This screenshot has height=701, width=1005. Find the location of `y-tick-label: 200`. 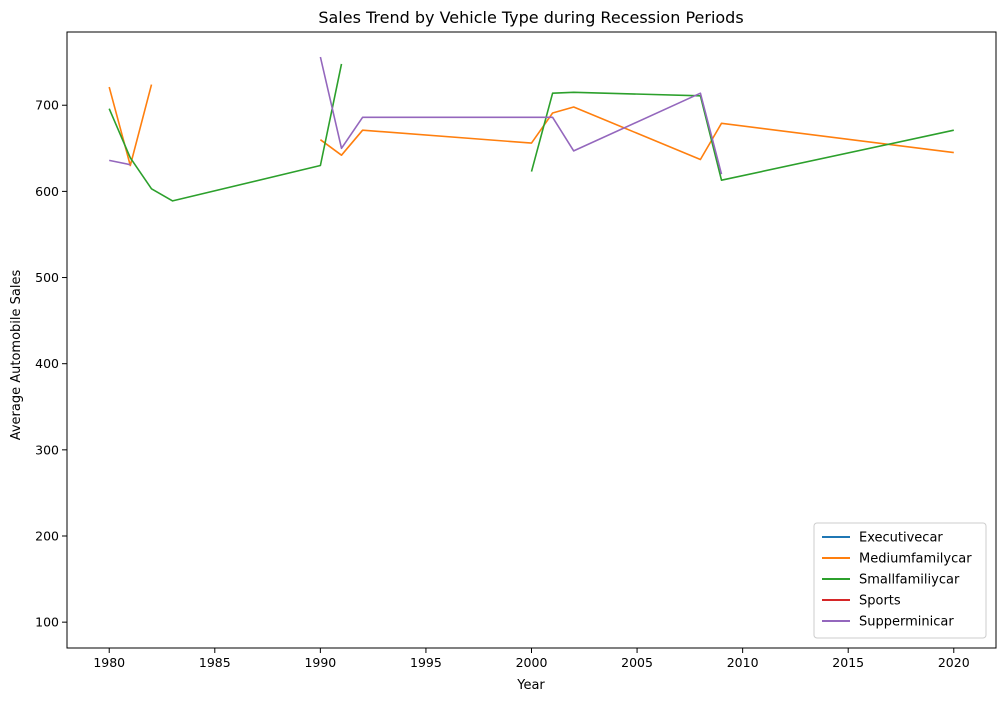

y-tick-label: 200 is located at coordinates (47, 536).